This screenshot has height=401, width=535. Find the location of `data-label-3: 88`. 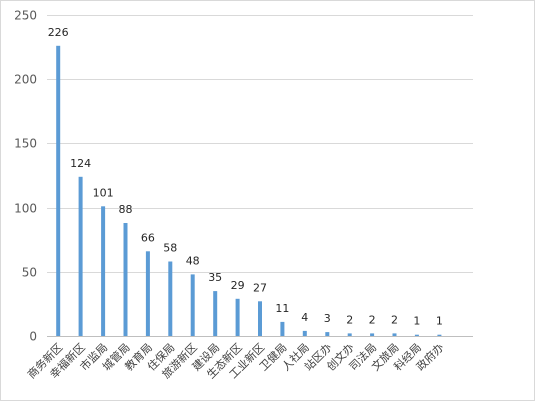

data-label-3: 88 is located at coordinates (126, 209).